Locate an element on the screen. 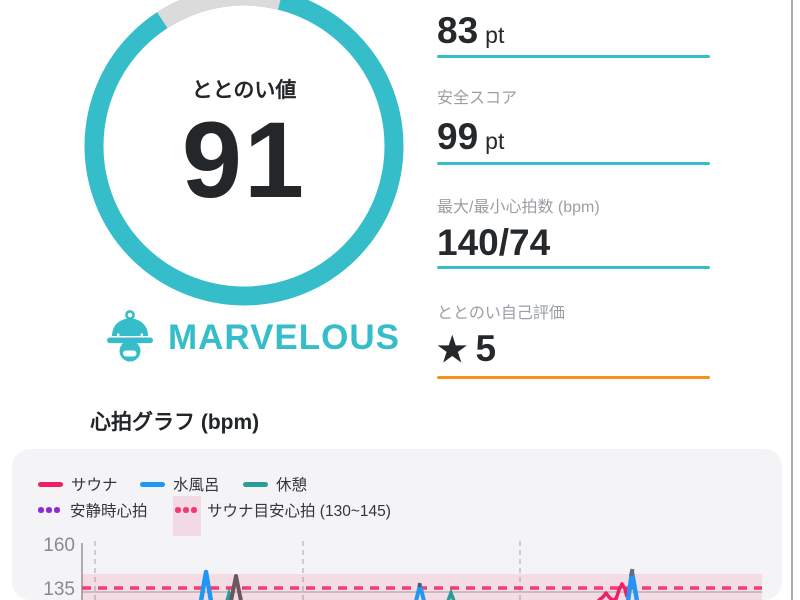 This screenshot has width=800, height=600. metric-score-value: 83 pt is located at coordinates (470, 31).